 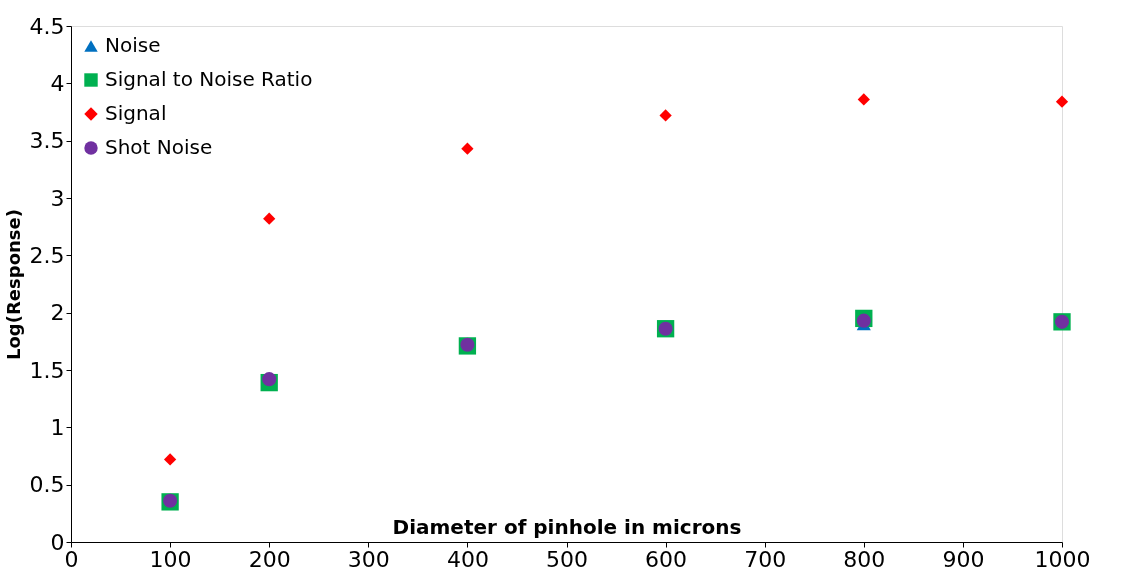 I want to click on x-tick-label: 300, so click(x=368, y=559).